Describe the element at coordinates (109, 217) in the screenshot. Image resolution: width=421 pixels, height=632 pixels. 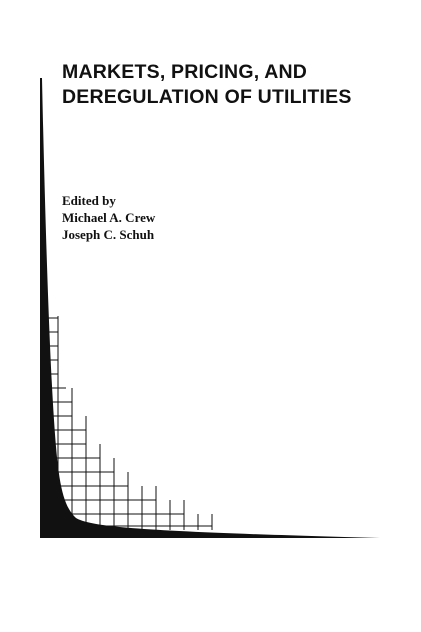
I see `editor-name-1: Michael A. Crew` at that location.